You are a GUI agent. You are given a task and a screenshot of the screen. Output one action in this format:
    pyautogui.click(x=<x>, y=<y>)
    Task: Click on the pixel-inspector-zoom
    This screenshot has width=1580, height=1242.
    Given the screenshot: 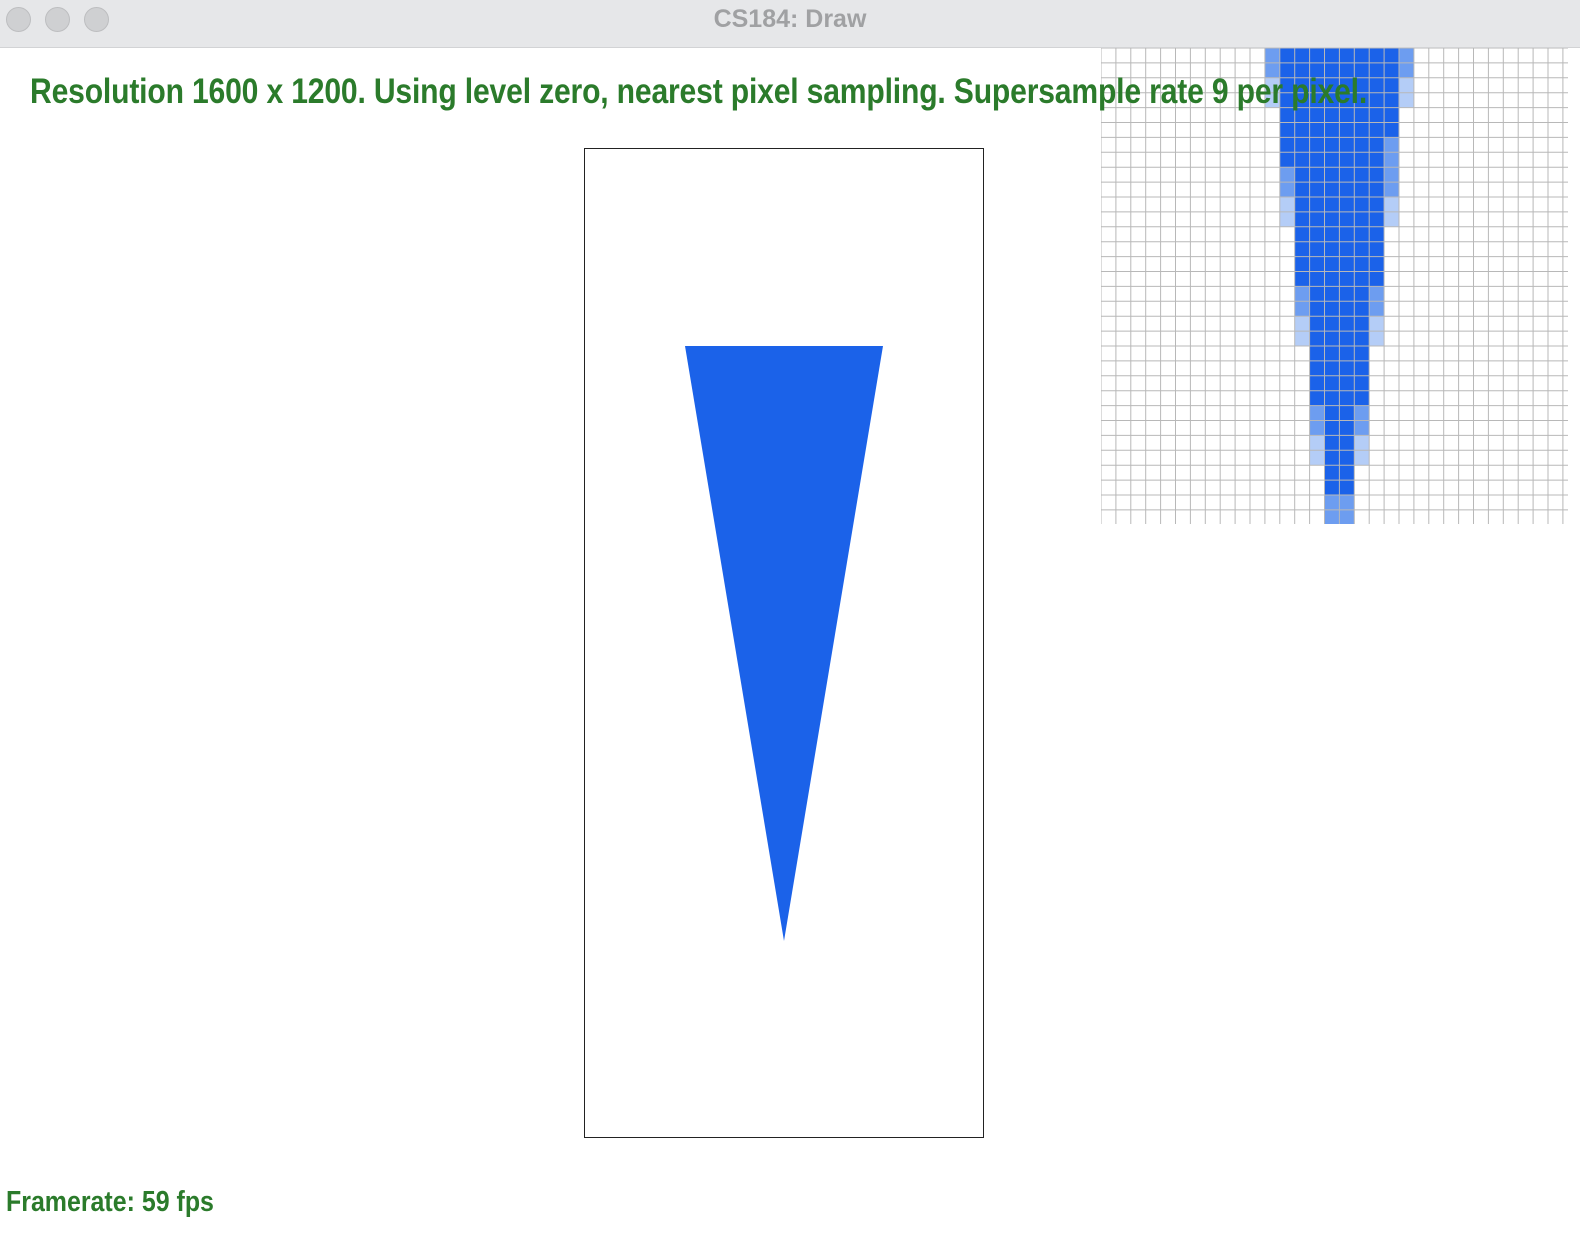 What is the action you would take?
    pyautogui.click(x=1334, y=286)
    